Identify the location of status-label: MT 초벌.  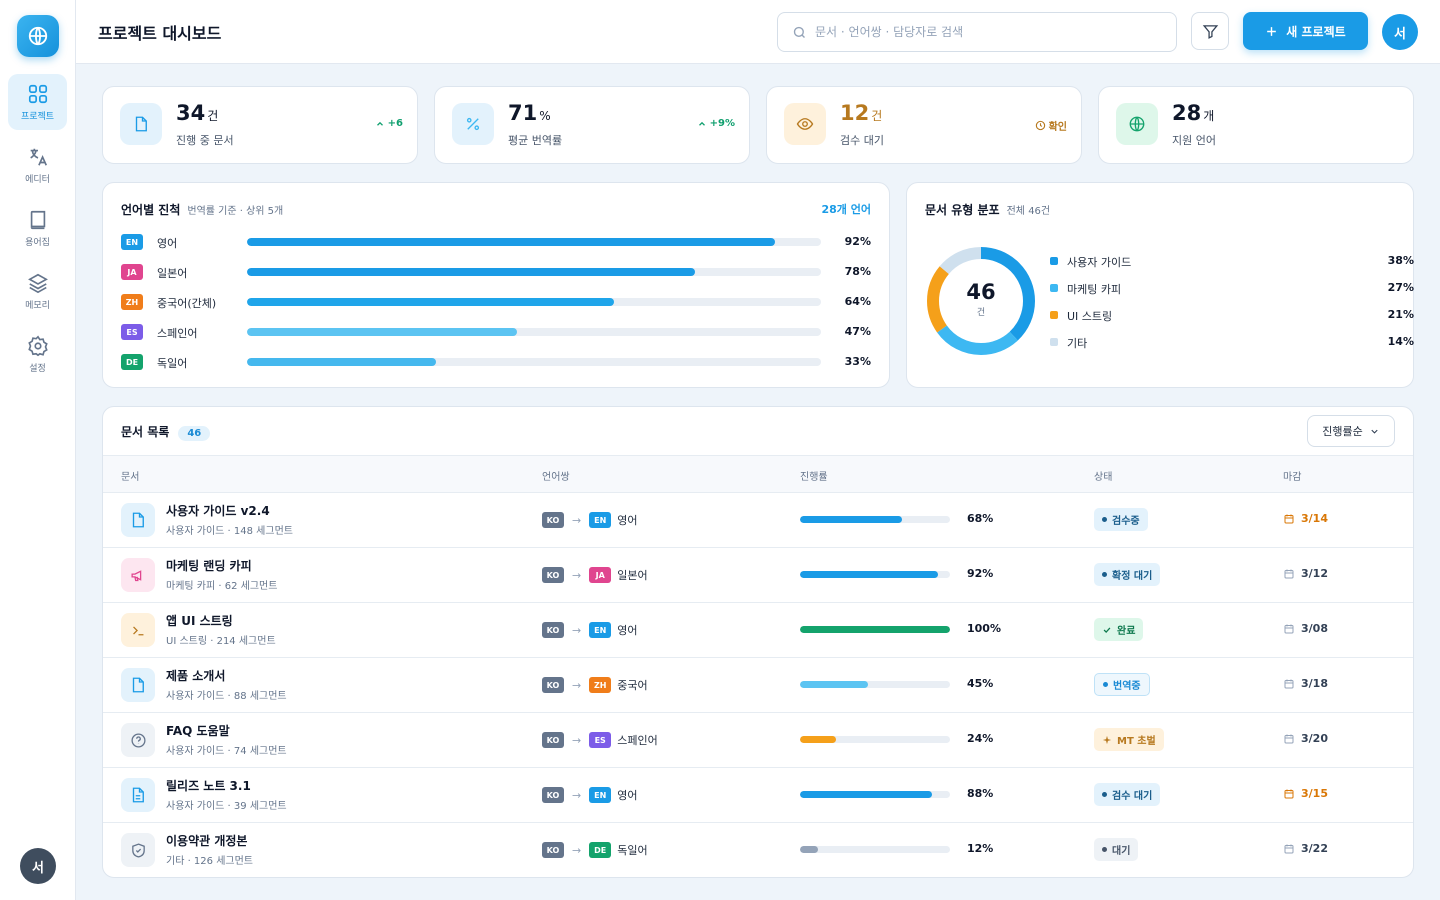
(1136, 741).